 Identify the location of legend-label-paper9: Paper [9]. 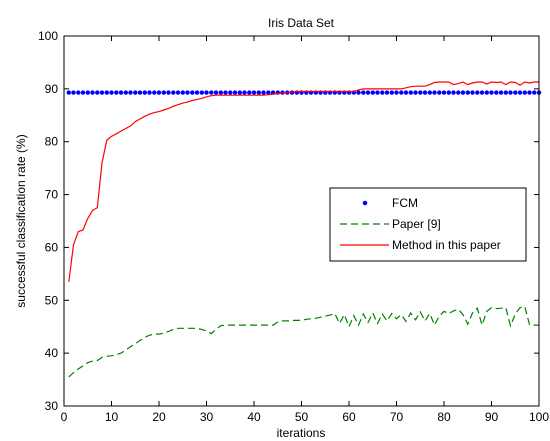
(416, 224).